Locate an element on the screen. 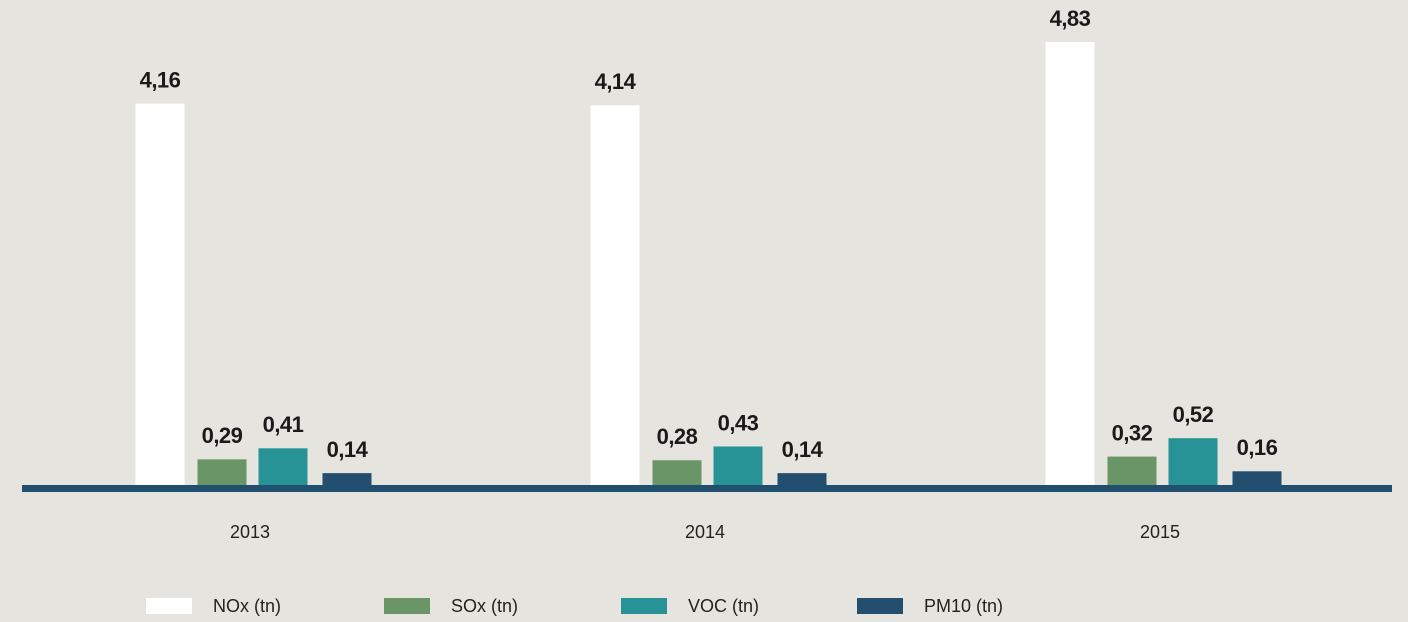 This screenshot has width=1408, height=622. data-label: 0,43 is located at coordinates (738, 422).